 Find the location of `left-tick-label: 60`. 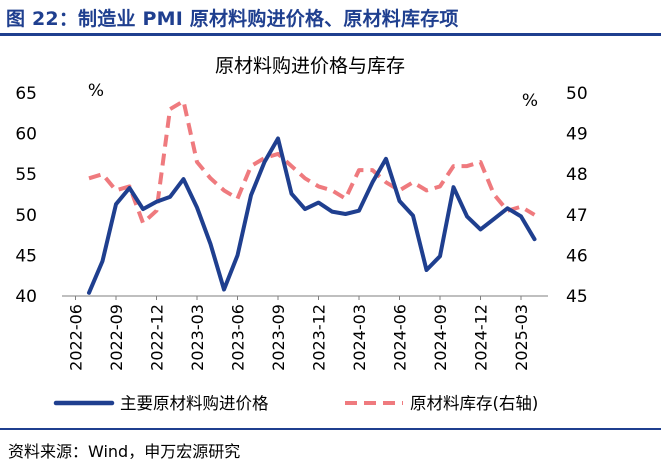

left-tick-label: 60 is located at coordinates (26, 135).